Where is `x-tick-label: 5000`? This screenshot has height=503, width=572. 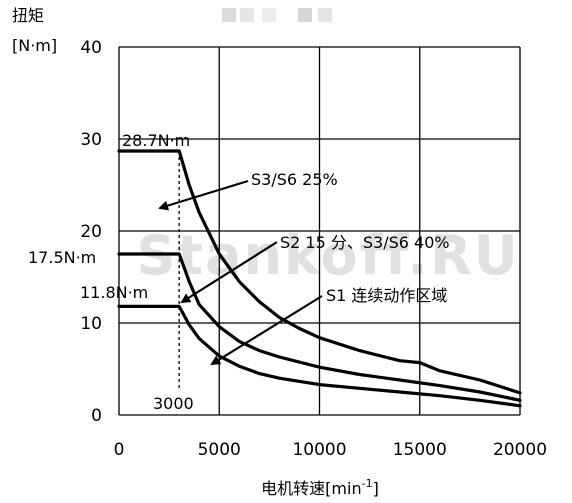
x-tick-label: 5000 is located at coordinates (219, 450).